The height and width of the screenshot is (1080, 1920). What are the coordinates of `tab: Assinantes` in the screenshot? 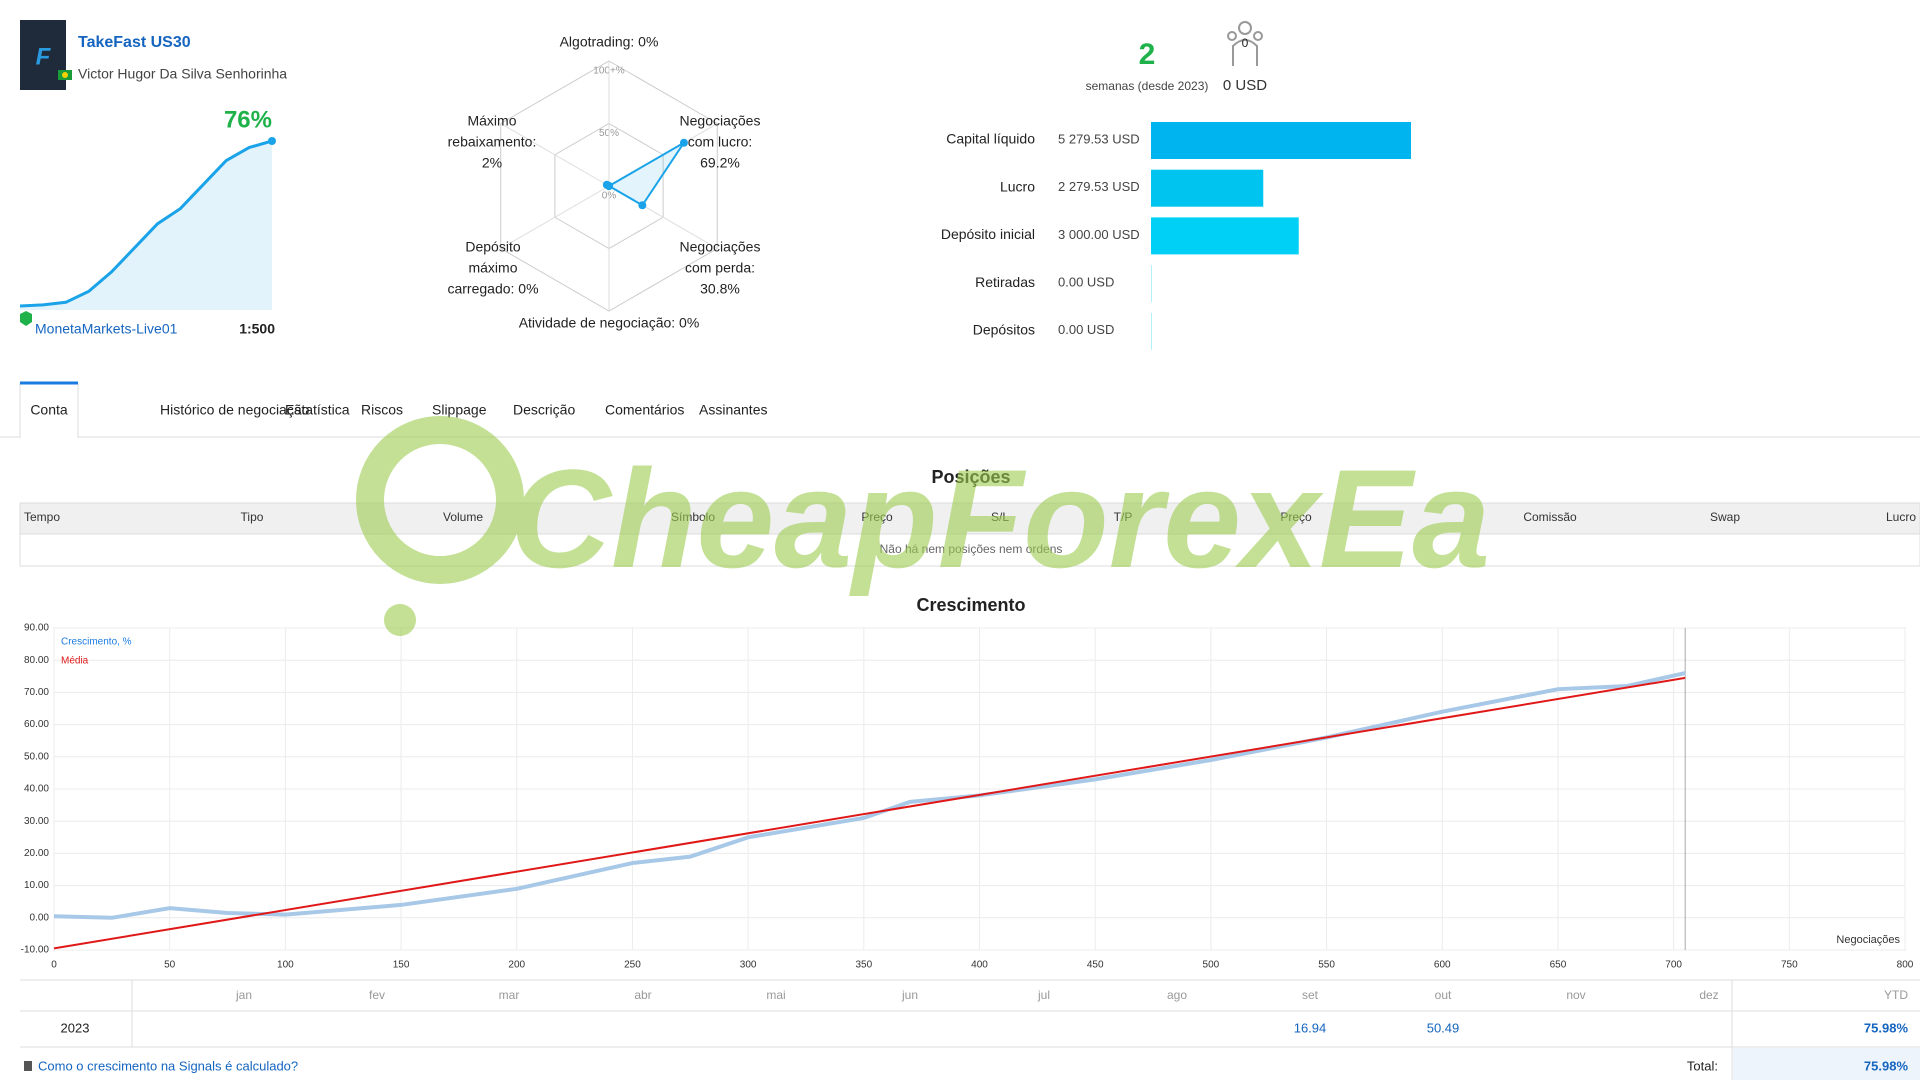 It's located at (733, 410).